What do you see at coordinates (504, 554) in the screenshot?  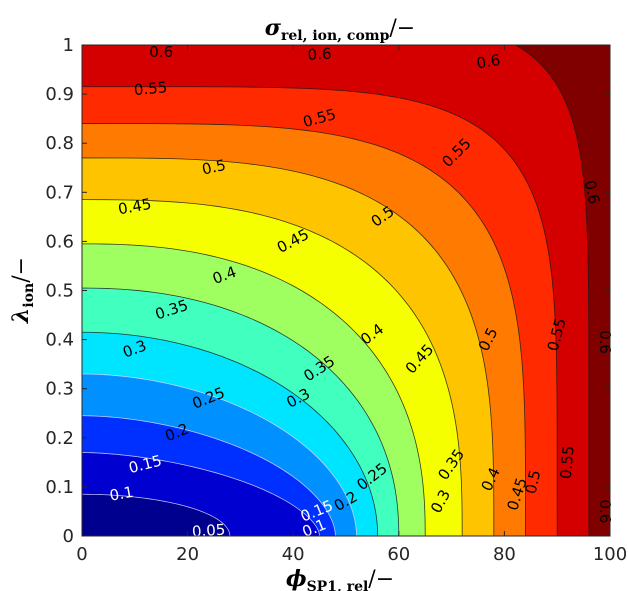 I see `x-tick-label: 80` at bounding box center [504, 554].